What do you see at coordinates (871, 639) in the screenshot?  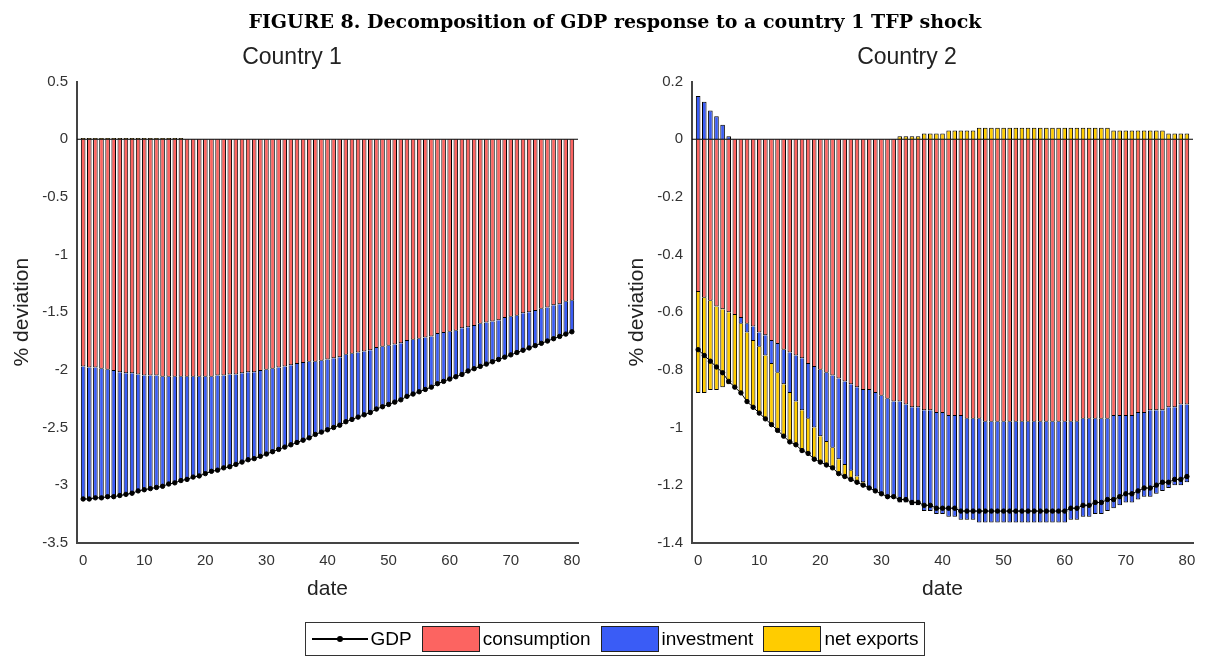 I see `legend-label: net exports` at bounding box center [871, 639].